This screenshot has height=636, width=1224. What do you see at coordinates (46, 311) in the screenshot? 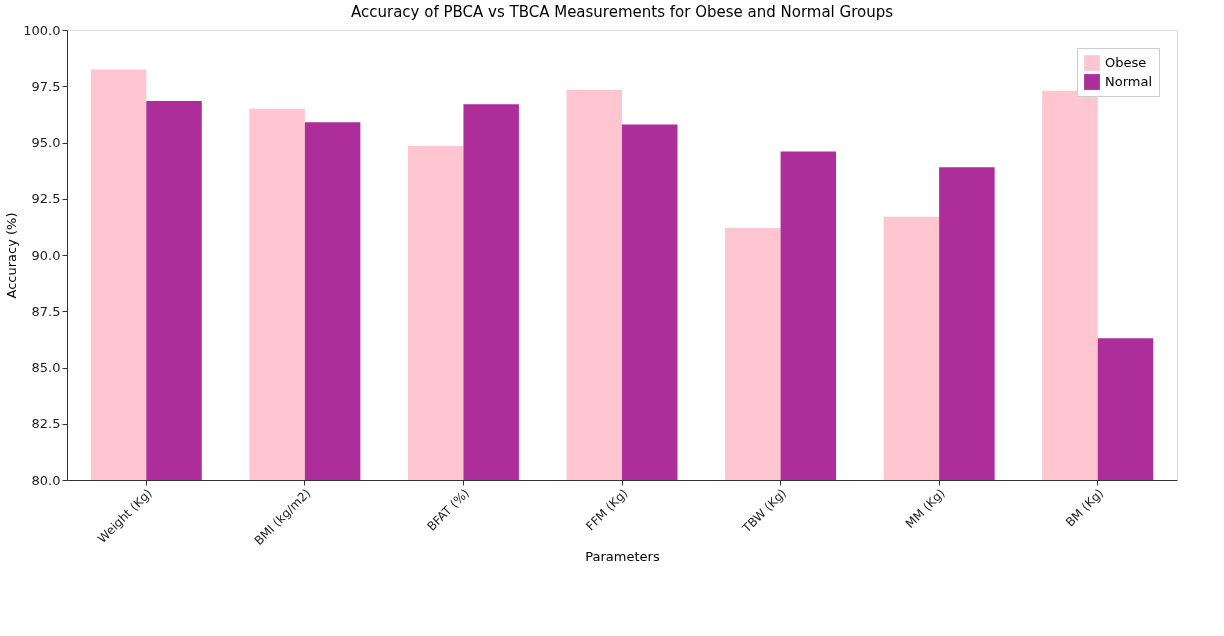
I see `y-tick-label: 87.5` at bounding box center [46, 311].